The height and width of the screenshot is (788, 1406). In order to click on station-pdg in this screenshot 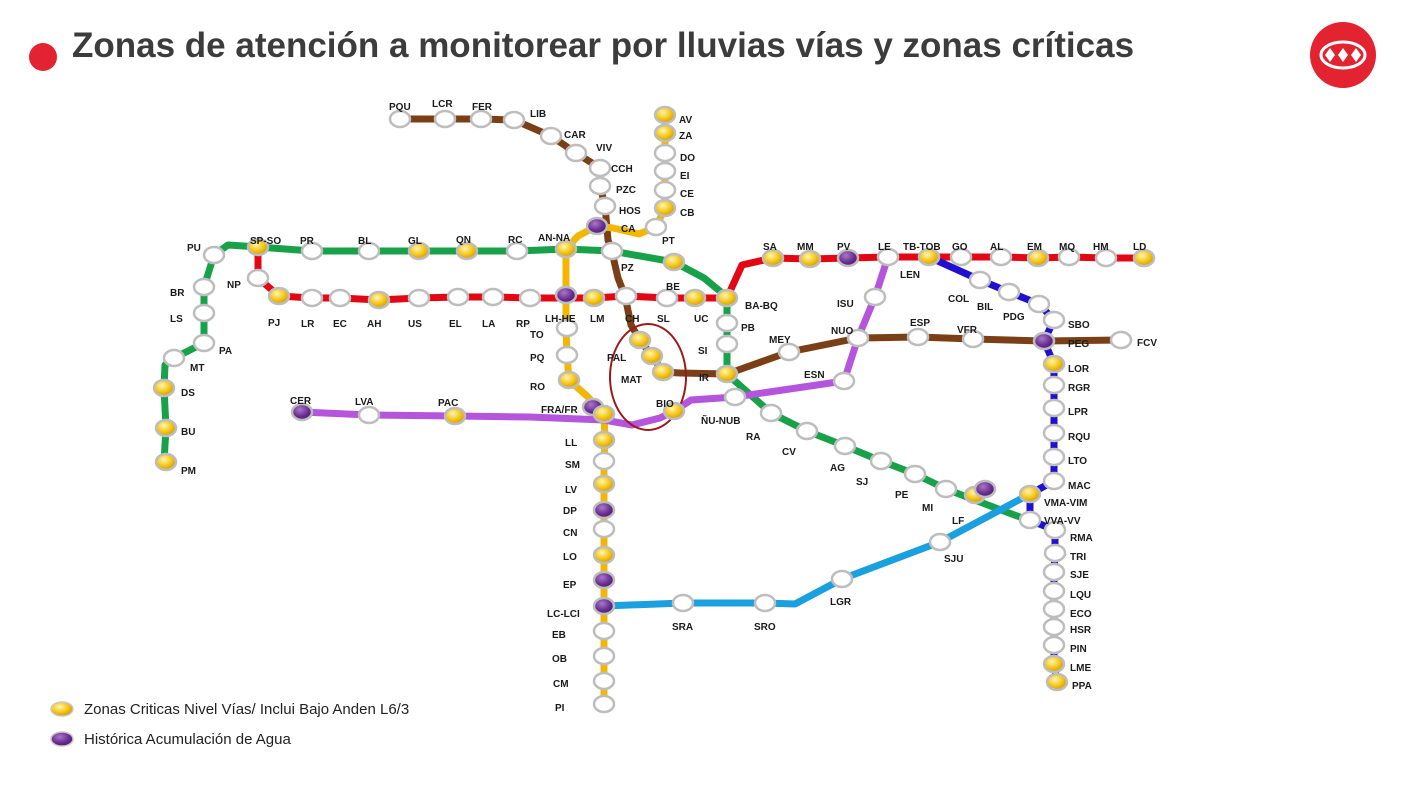, I will do `click(1039, 304)`.